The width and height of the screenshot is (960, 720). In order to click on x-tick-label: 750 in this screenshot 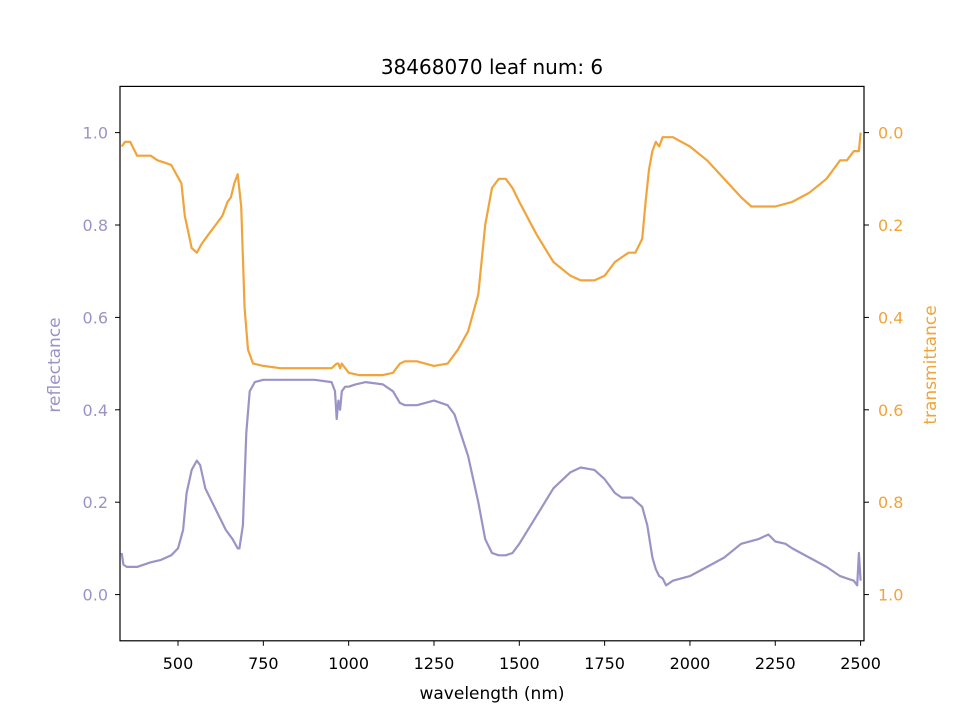, I will do `click(263, 663)`.